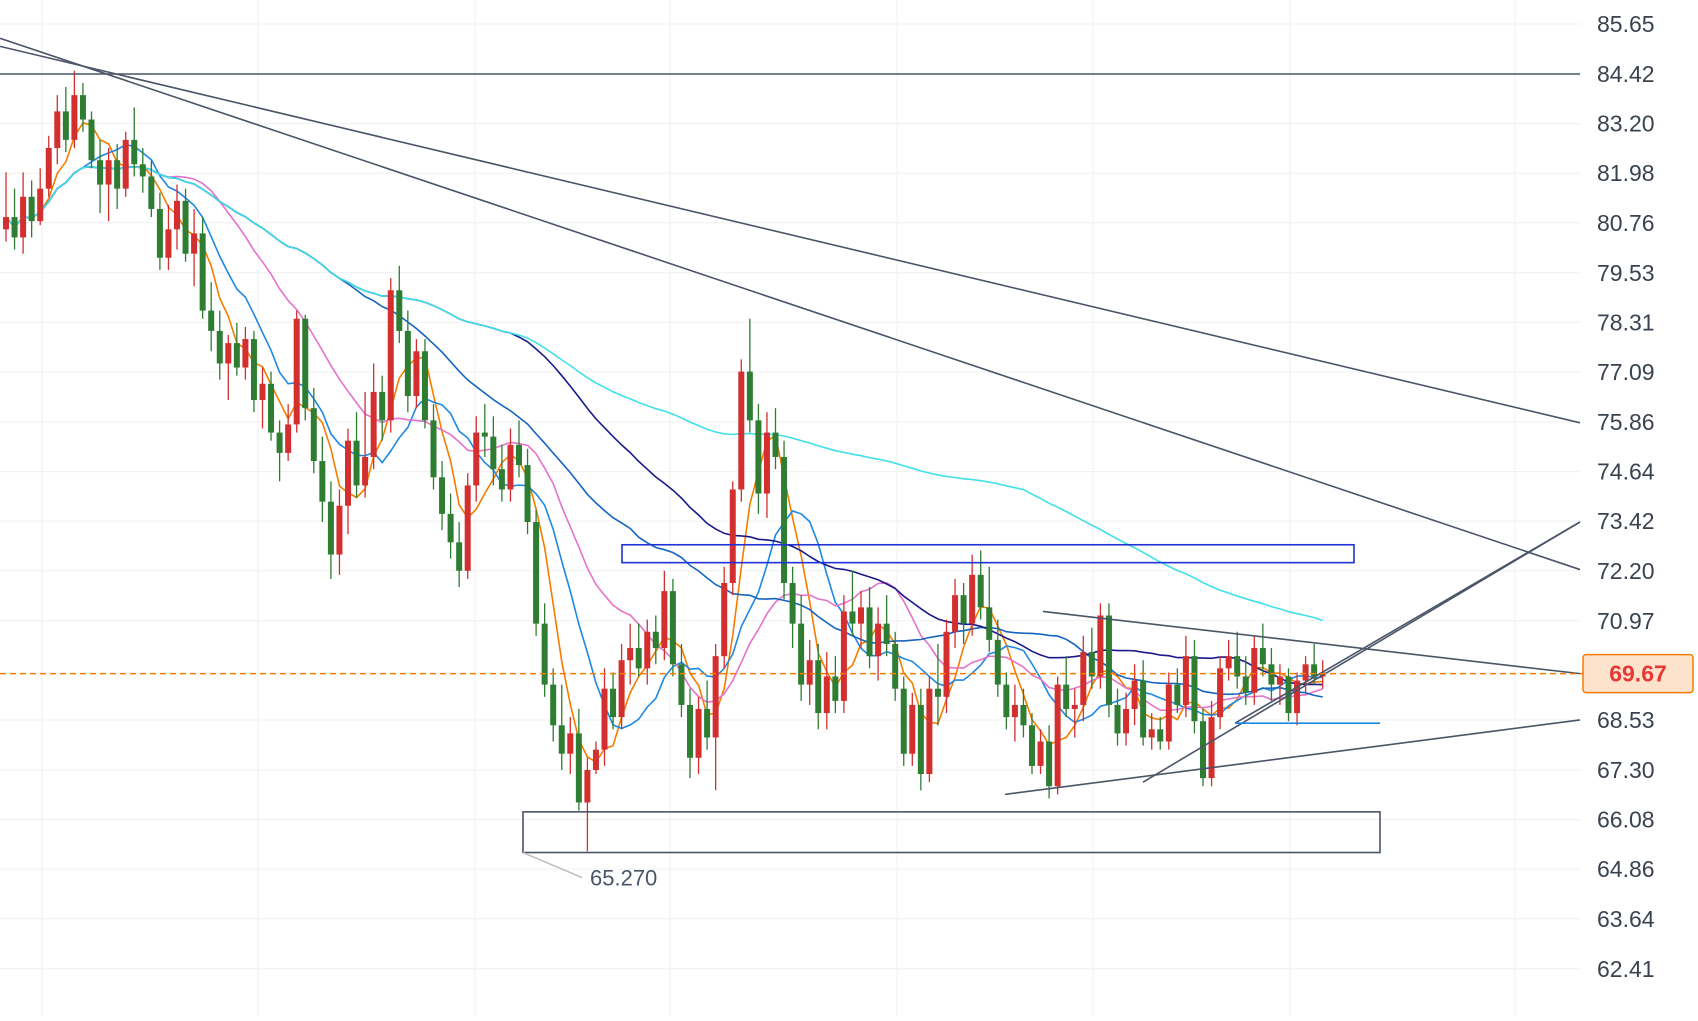 This screenshot has height=1021, width=1698. Describe the element at coordinates (623, 878) in the screenshot. I see `low-label: 65.270` at that location.